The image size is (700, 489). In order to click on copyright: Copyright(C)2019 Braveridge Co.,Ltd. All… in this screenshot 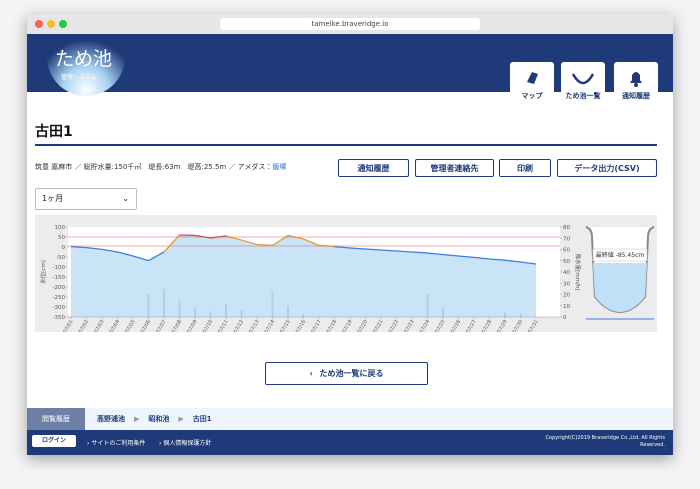, I will do `click(605, 442)`.